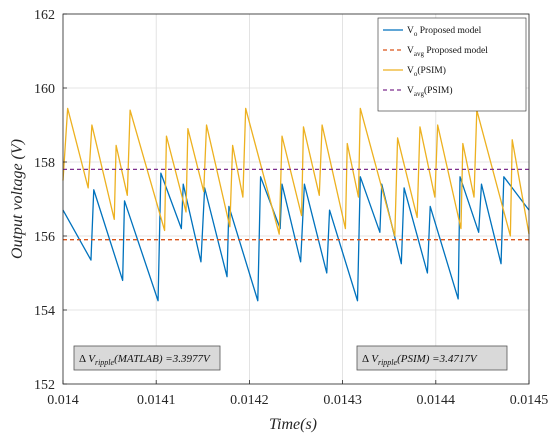 This screenshot has width=550, height=438. I want to click on x-tick-label: 0.0145, so click(529, 400).